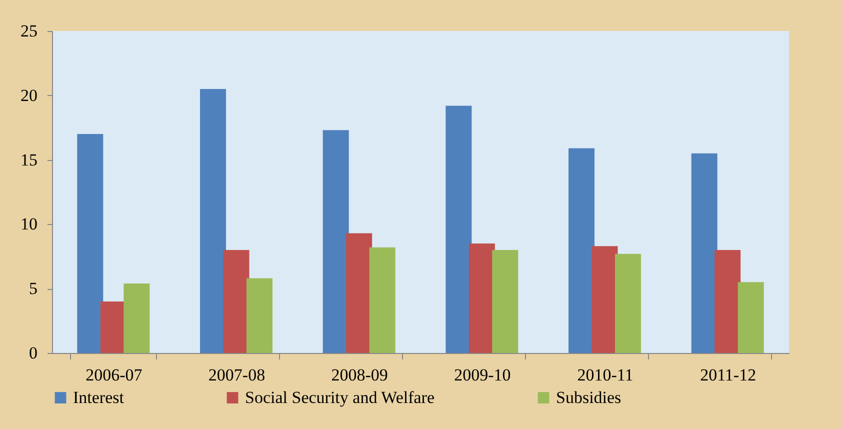 This screenshot has width=842, height=429. Describe the element at coordinates (482, 375) in the screenshot. I see `x-tick-label: 2009-10` at that location.